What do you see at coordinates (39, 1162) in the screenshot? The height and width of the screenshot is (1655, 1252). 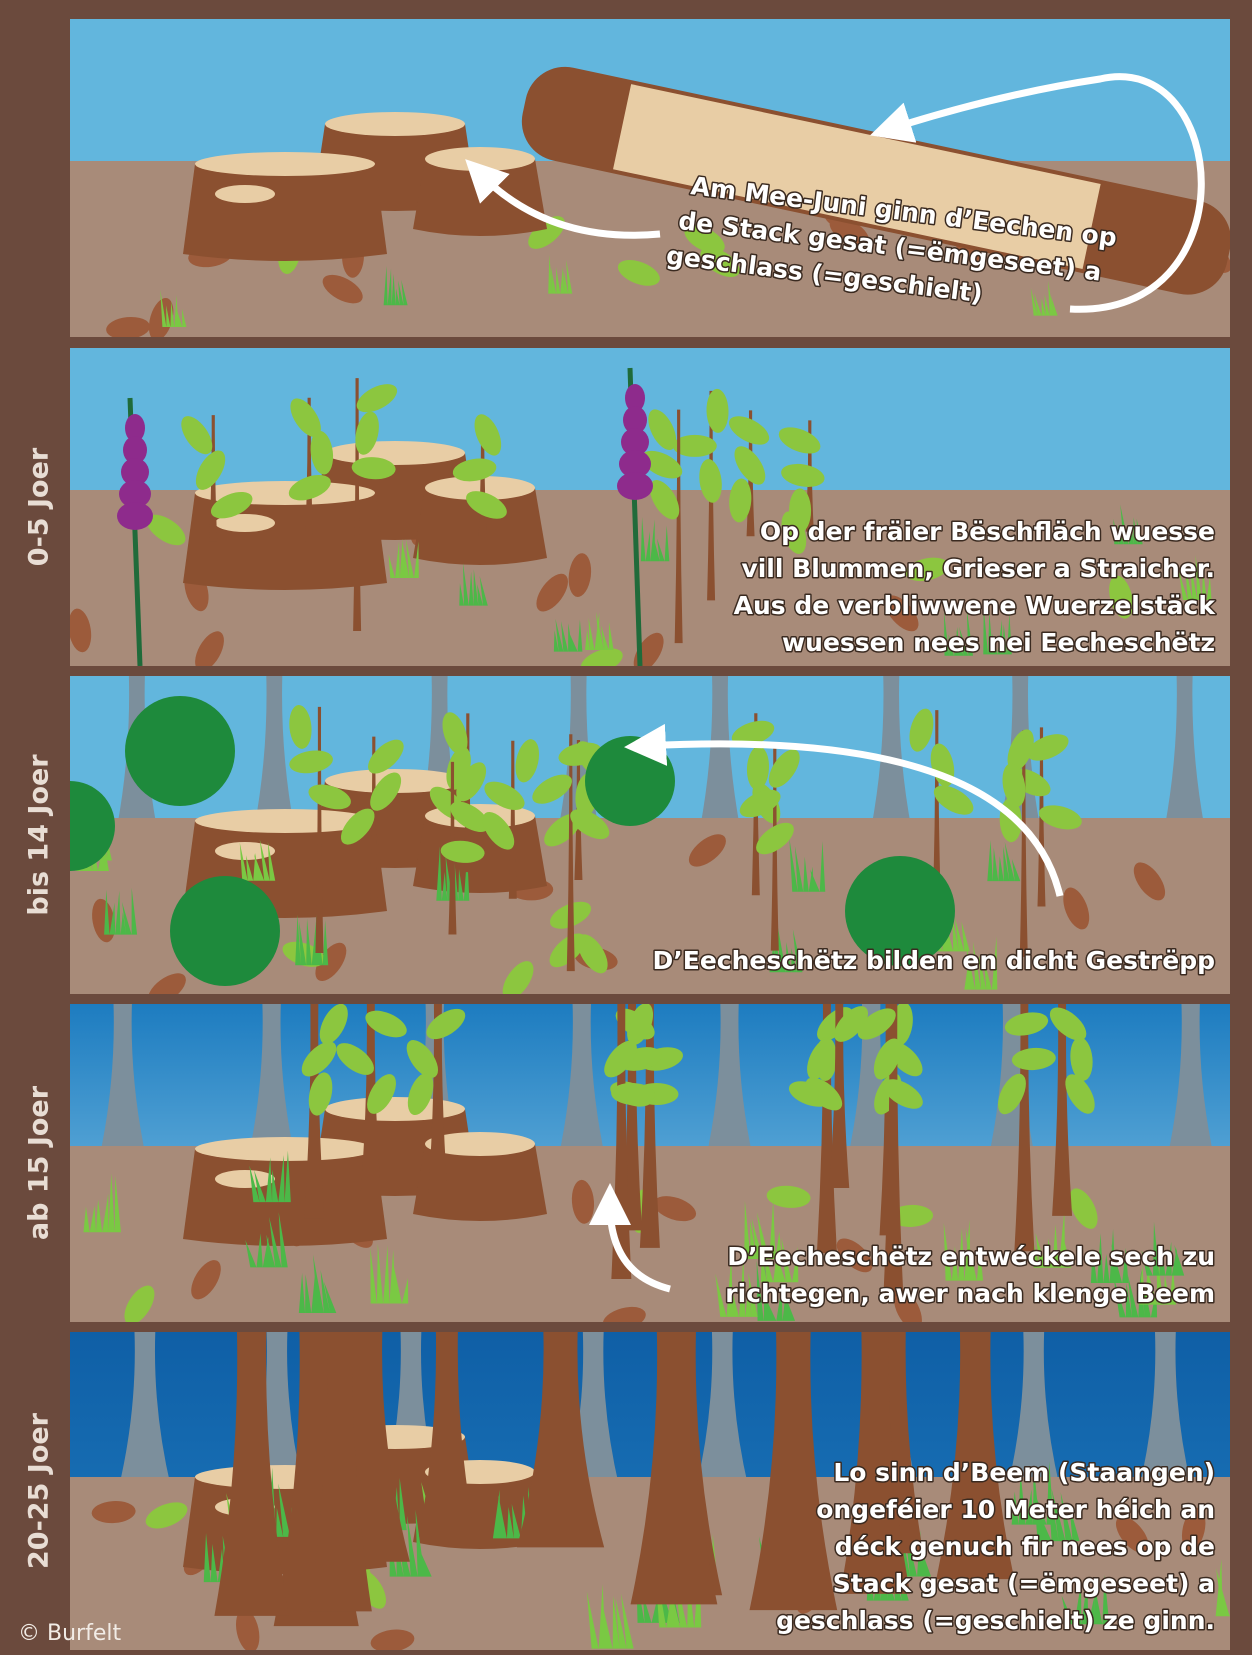 I see `age-label: ab 15 Joer` at bounding box center [39, 1162].